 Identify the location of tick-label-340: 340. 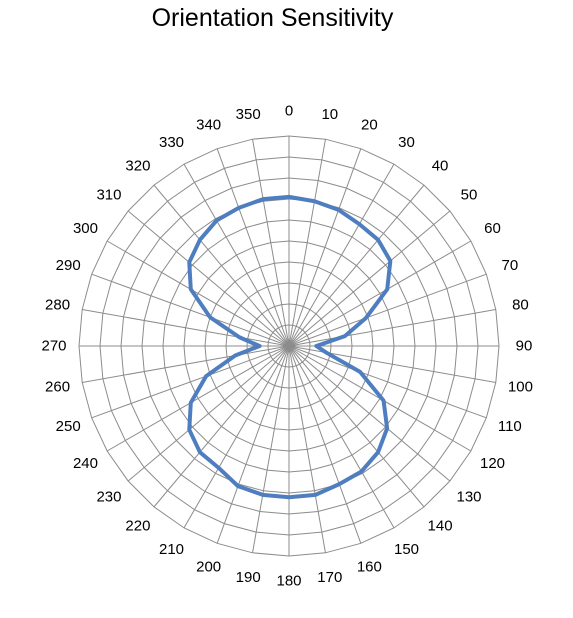
(208, 125).